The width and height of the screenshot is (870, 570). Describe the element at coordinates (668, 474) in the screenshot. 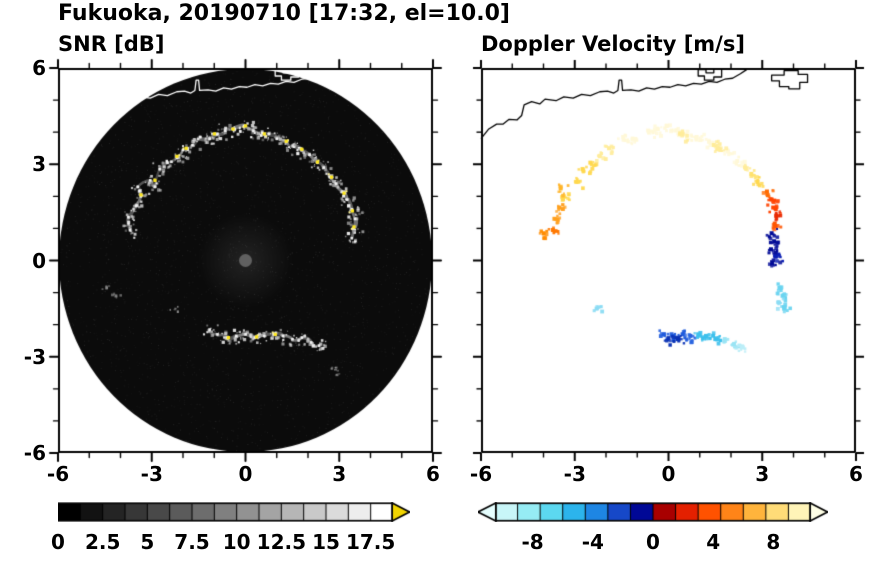

I see `doppler-x-tick-label: 0` at that location.